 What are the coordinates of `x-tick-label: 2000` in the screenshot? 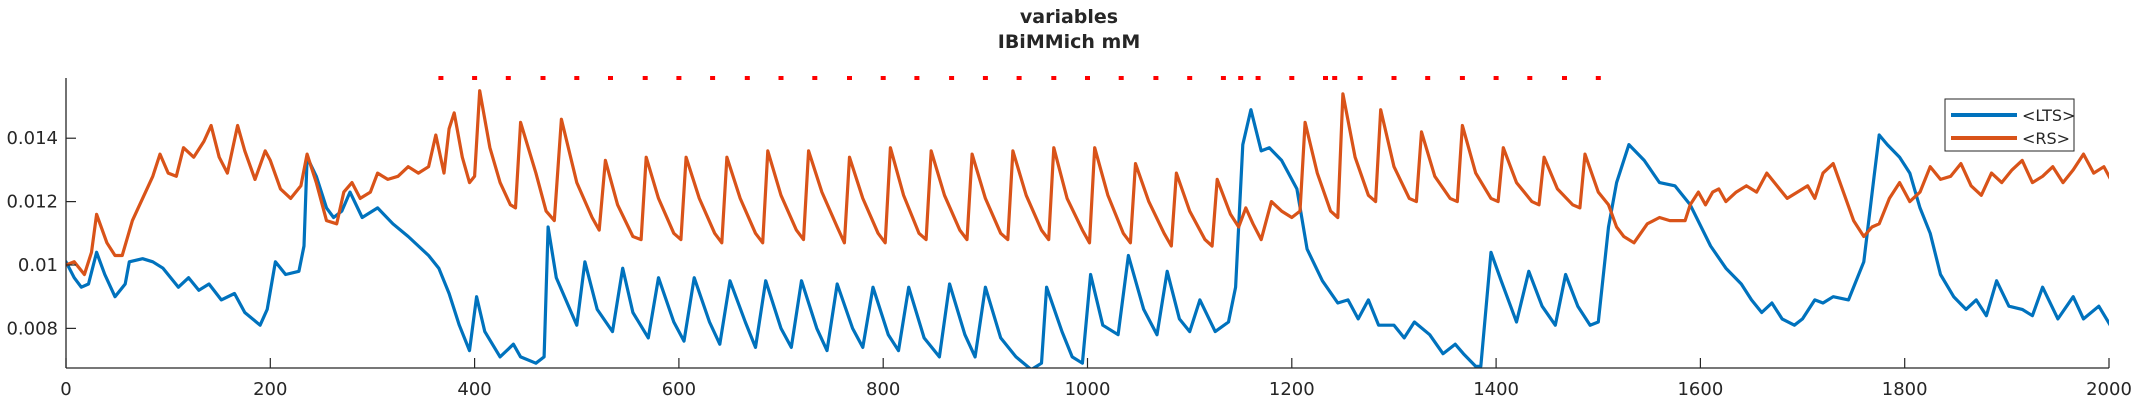 It's located at (2109, 389).